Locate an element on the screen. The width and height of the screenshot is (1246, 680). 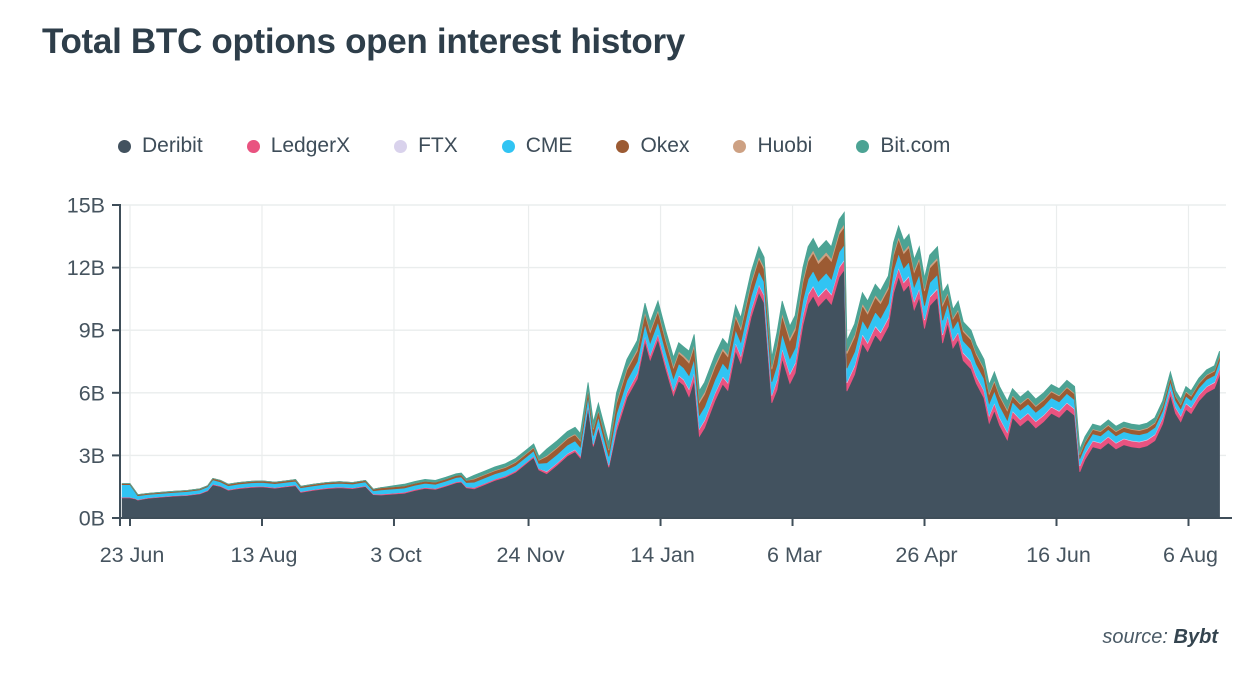
x-tick-label: 3 Oct is located at coordinates (395, 555).